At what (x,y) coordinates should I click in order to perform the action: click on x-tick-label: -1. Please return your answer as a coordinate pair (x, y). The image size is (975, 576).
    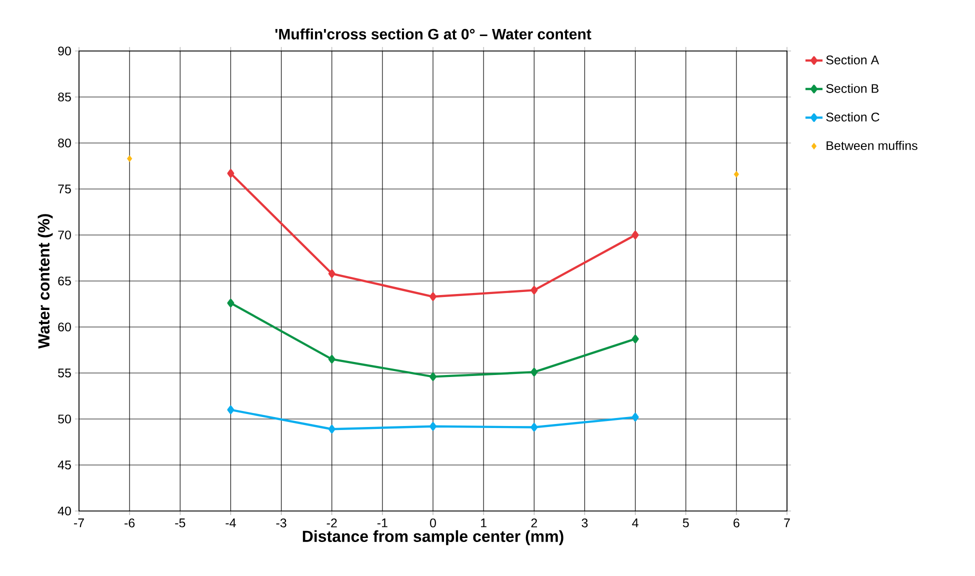
    Looking at the image, I should click on (382, 523).